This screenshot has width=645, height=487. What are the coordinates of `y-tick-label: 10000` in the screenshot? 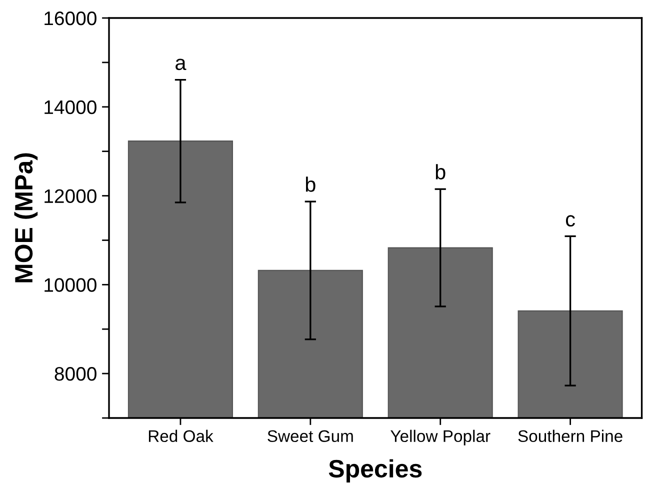 It's located at (70, 285).